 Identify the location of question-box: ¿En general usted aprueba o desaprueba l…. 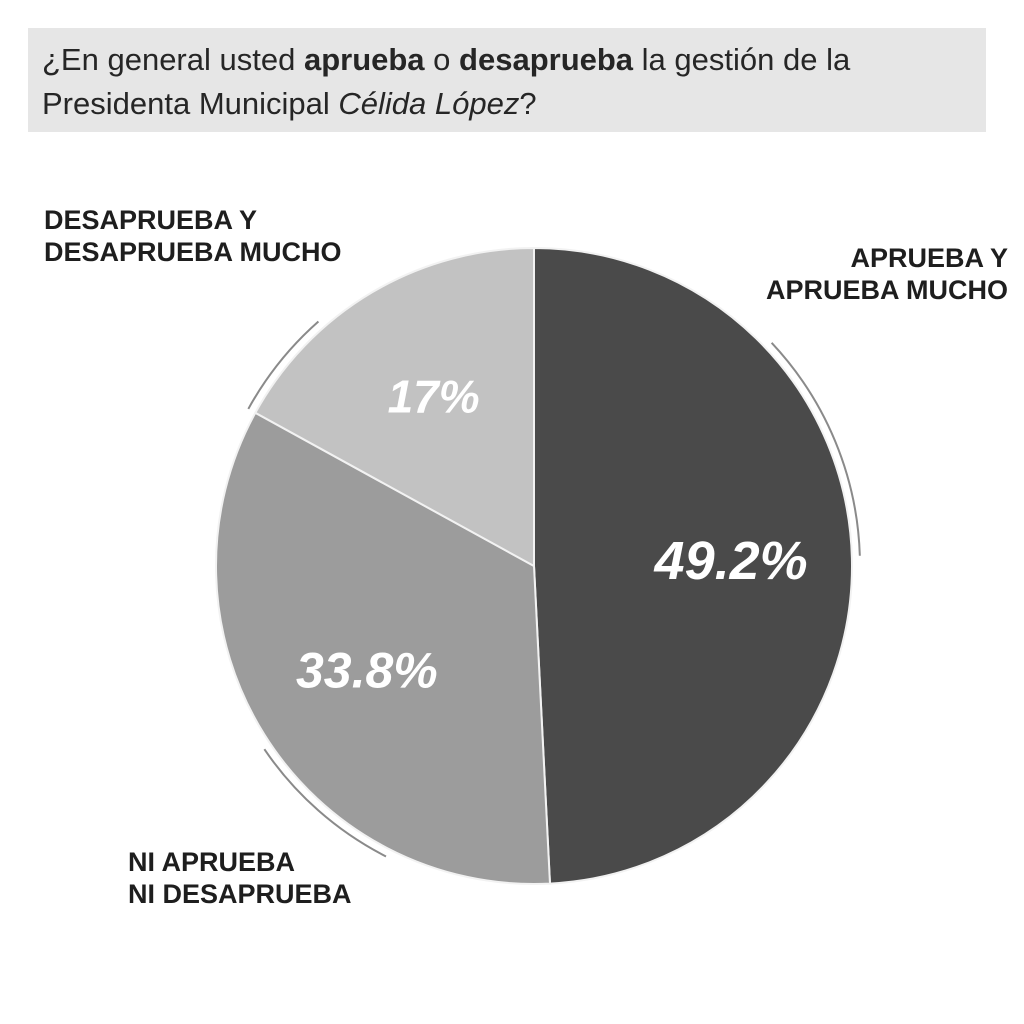
(507, 80).